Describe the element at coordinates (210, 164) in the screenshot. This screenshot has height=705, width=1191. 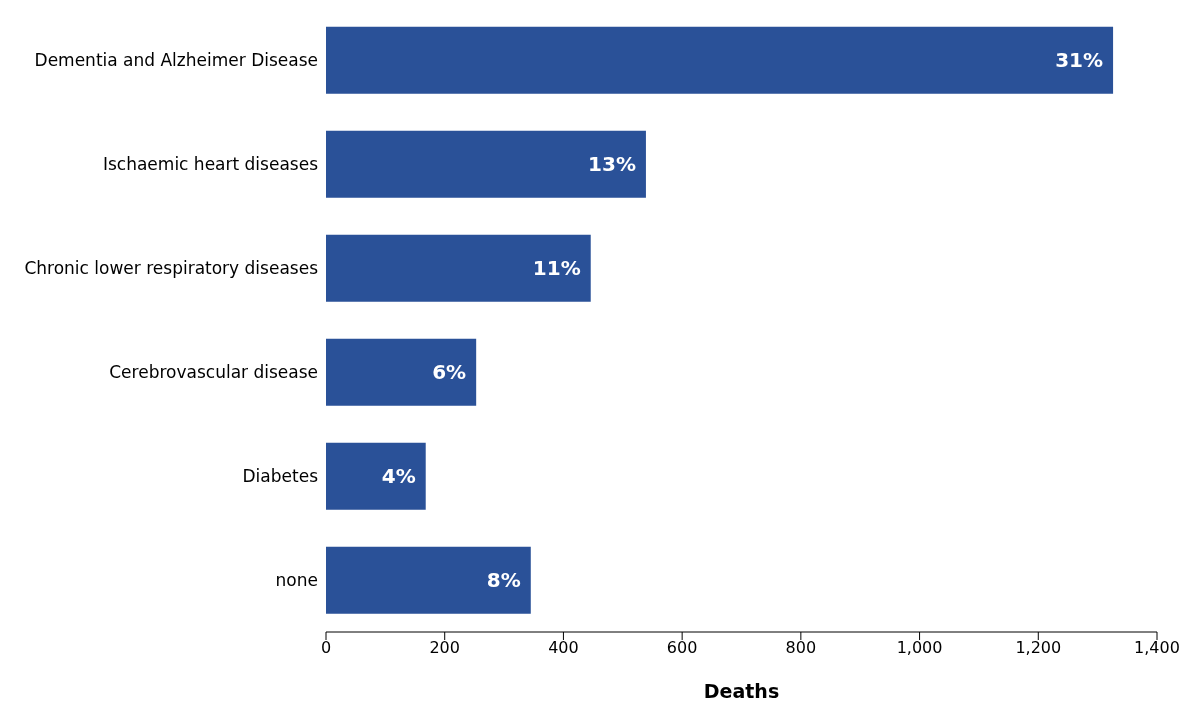
I see `y-tick-label: Ischaemic heart diseases` at that location.